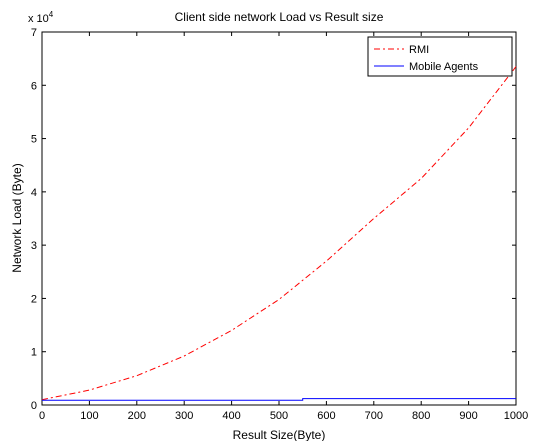  What do you see at coordinates (34, 406) in the screenshot?
I see `y-tick-label: 0` at bounding box center [34, 406].